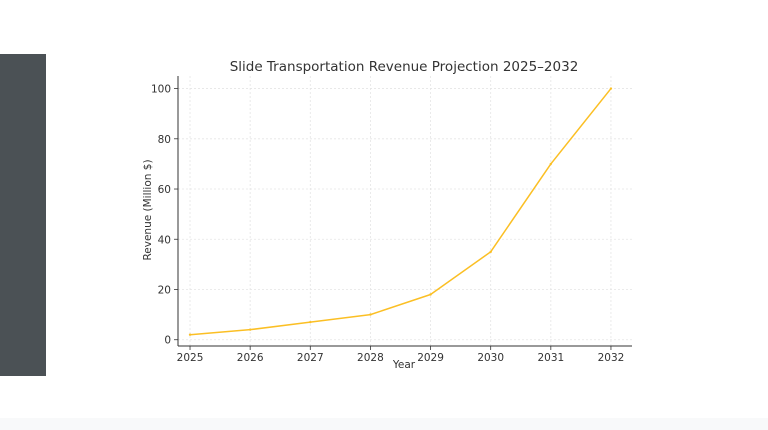 Image resolution: width=768 pixels, height=430 pixels. I want to click on y-axis-label: Revenue (Million $), so click(148, 209).